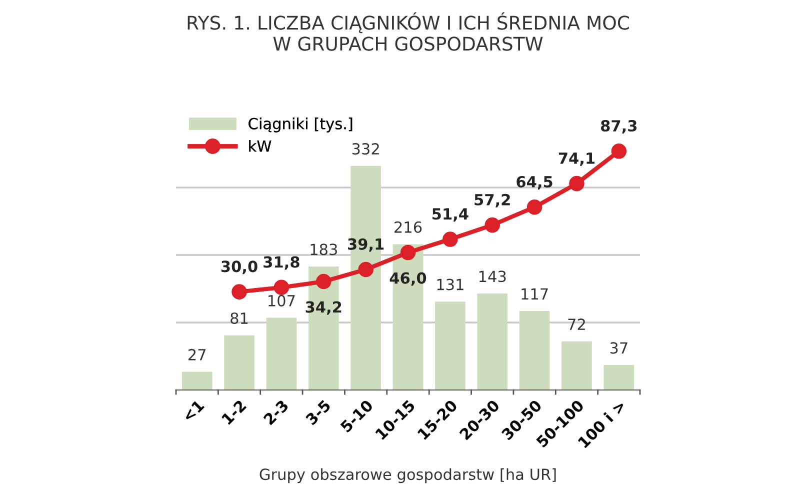  I want to click on data-label: 30,0, so click(239, 267).